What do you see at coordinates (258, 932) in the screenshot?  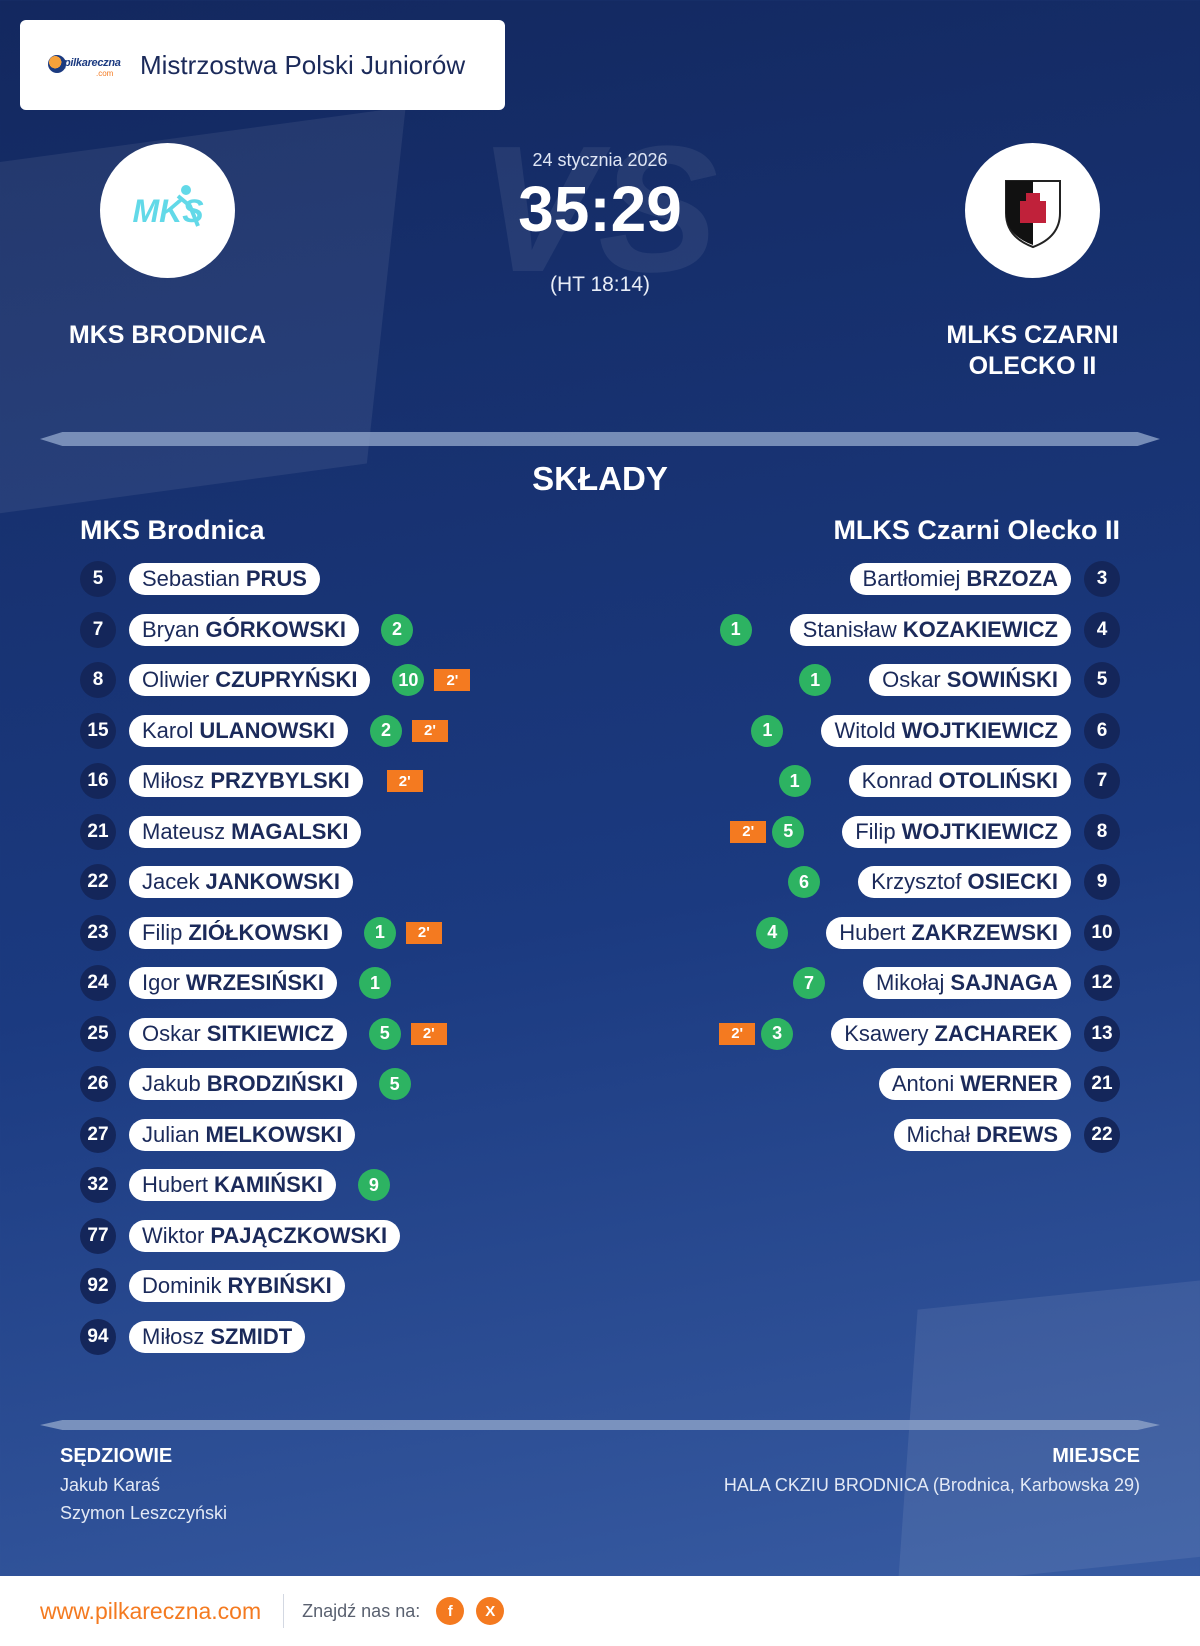 I see `player-surname: ZIÓŁKOWSKI` at bounding box center [258, 932].